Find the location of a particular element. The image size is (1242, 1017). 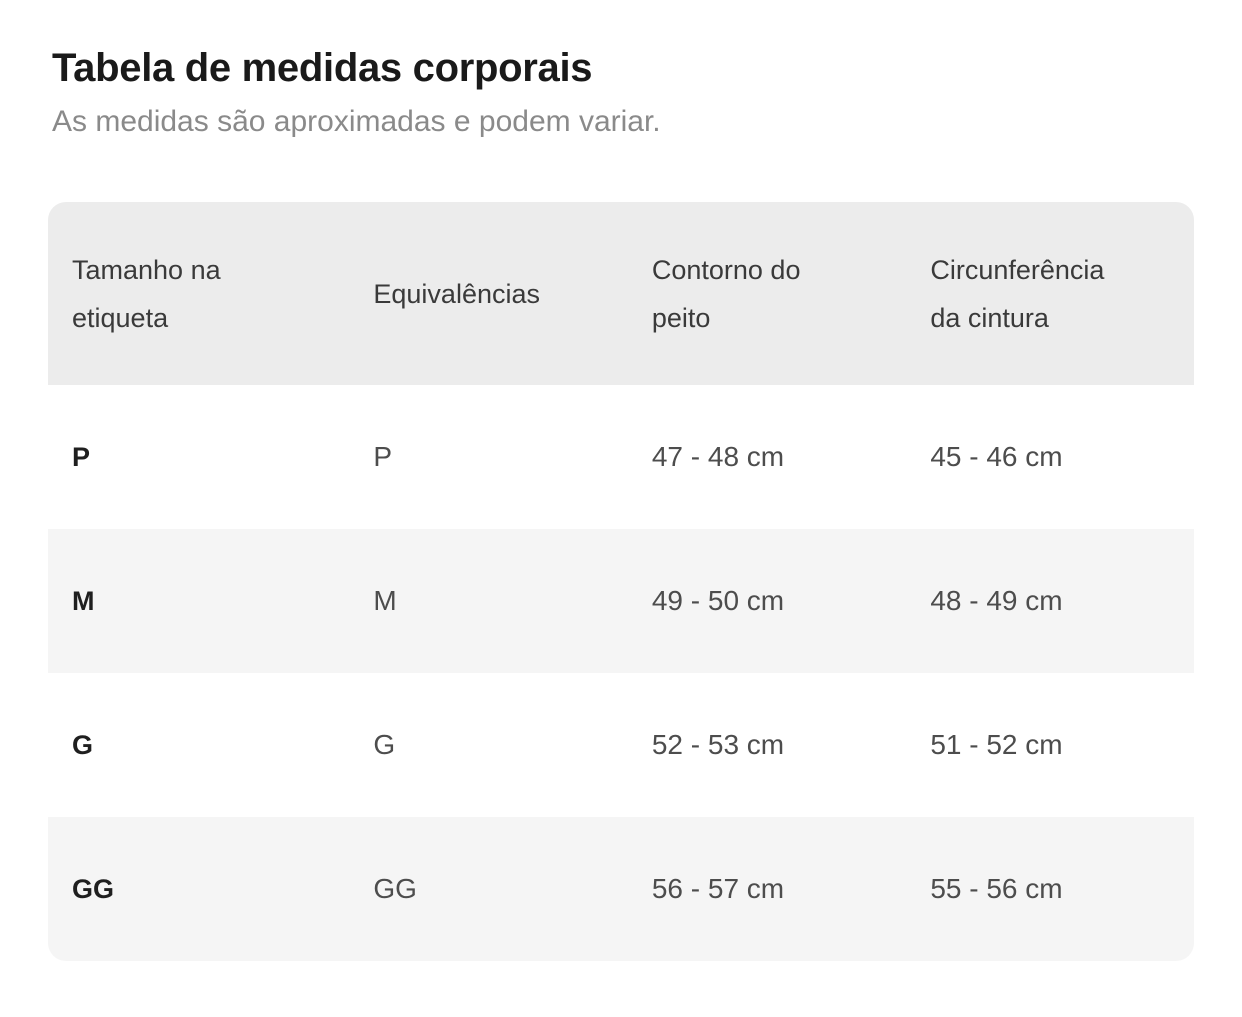

table-row: G G 52 - 53 cm 51 - 52 cm is located at coordinates (621, 745).